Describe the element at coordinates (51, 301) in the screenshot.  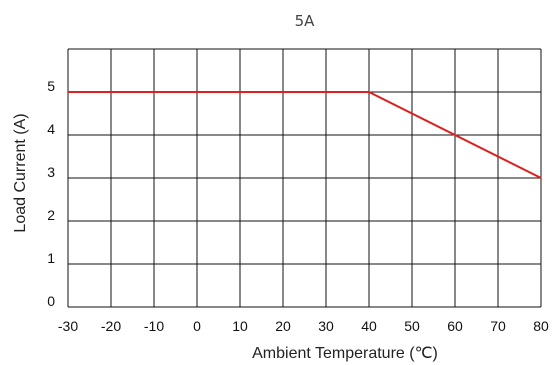
I see `y-tick-label: 0` at that location.